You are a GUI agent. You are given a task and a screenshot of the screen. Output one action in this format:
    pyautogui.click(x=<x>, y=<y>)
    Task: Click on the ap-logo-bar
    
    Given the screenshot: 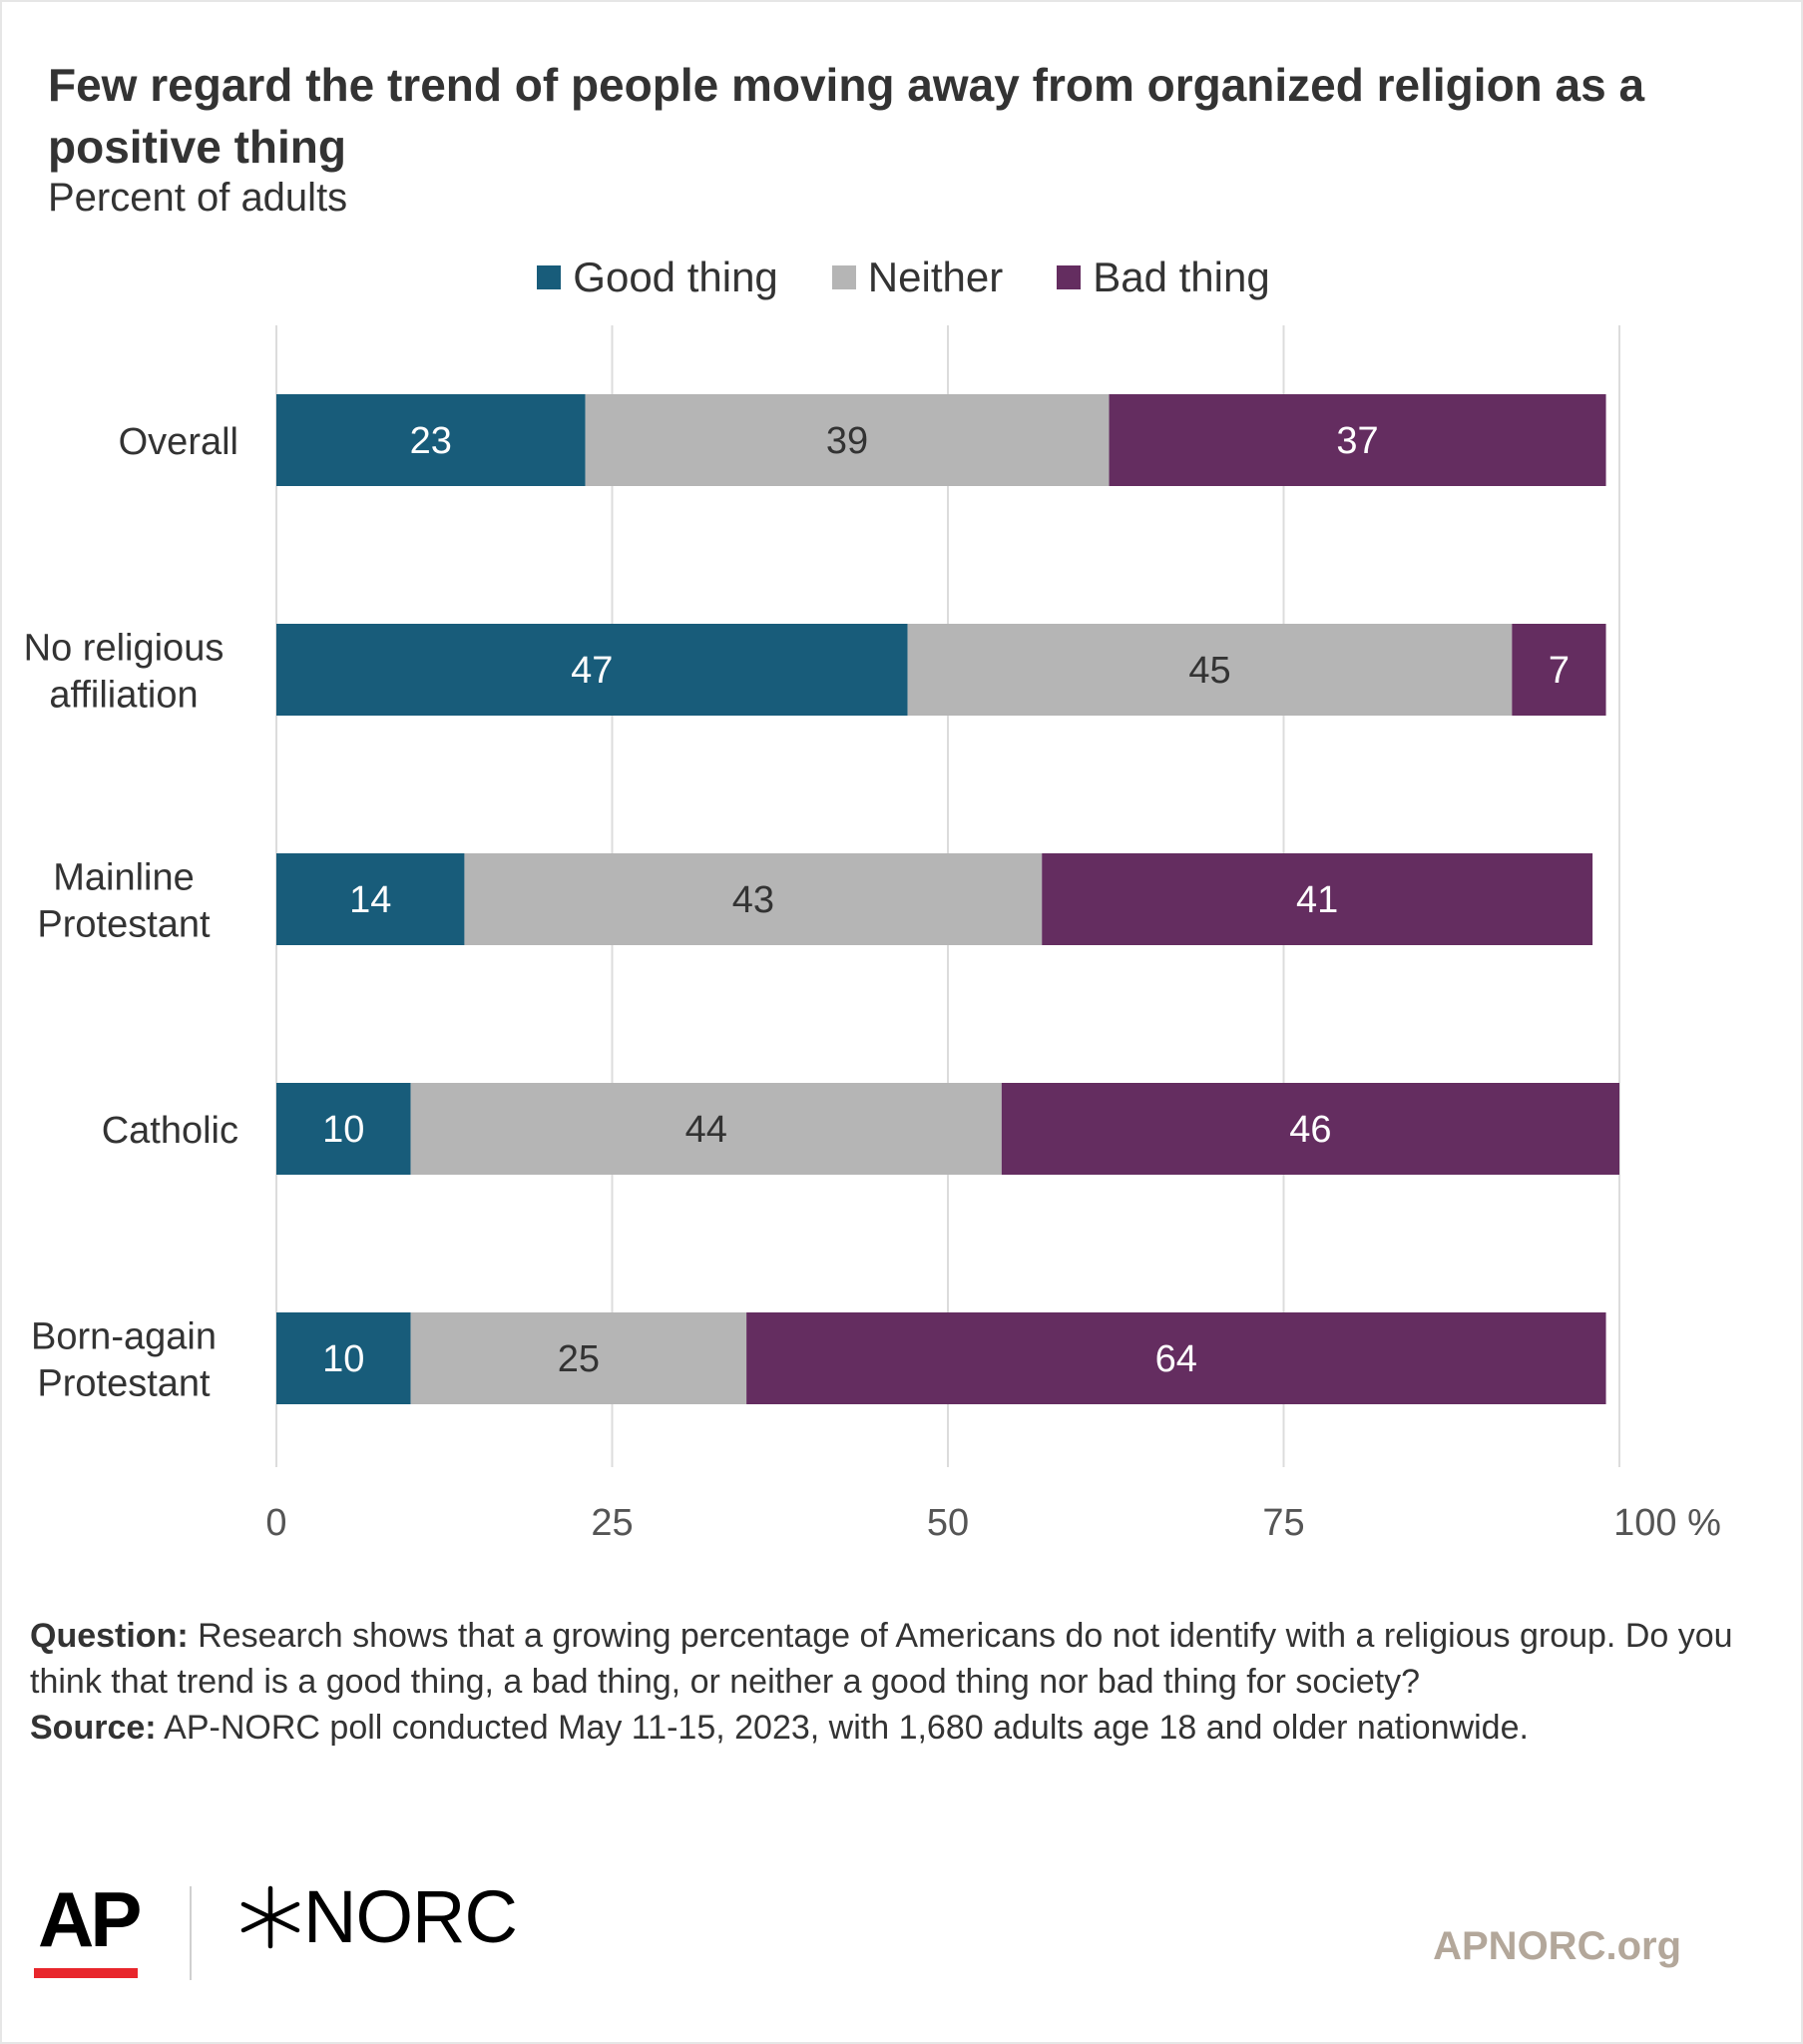 What is the action you would take?
    pyautogui.click(x=86, y=1973)
    